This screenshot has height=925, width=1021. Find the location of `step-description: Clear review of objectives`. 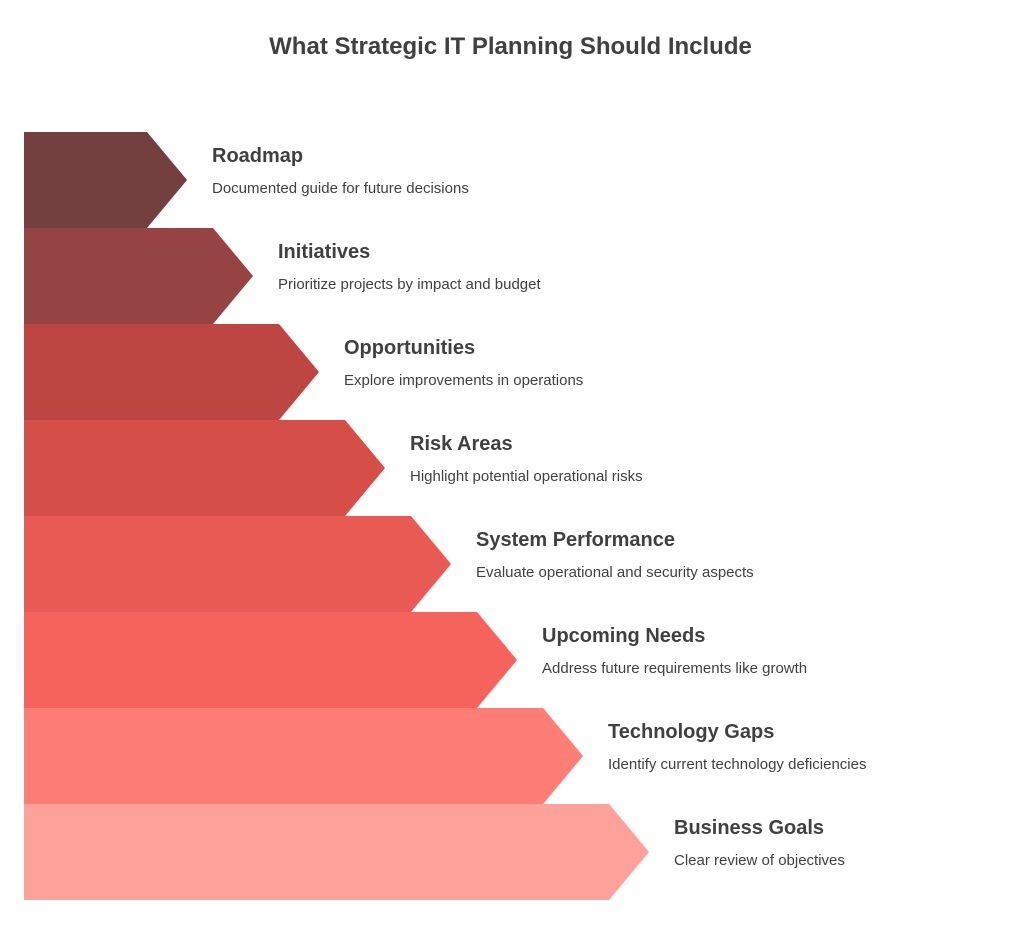

step-description: Clear review of objectives is located at coordinates (759, 860).